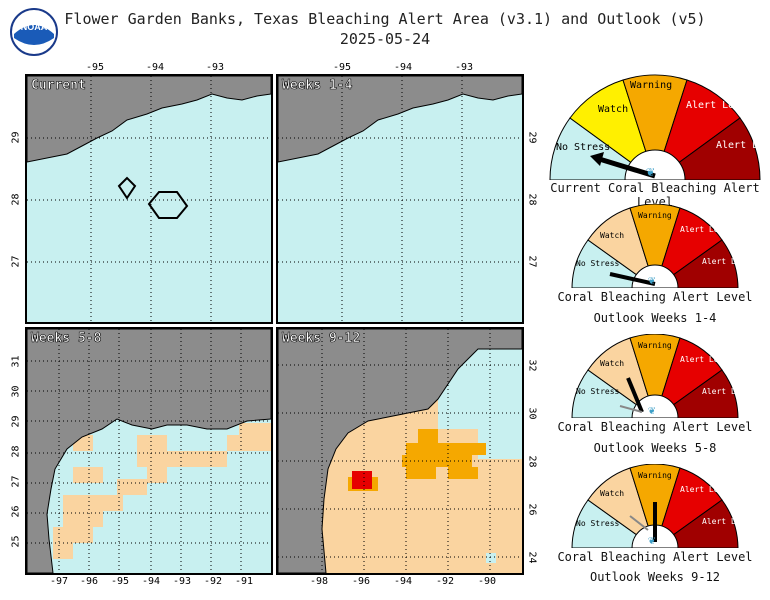 The image size is (770, 600). Describe the element at coordinates (244, 581) in the screenshot. I see `lon-tick: -91` at that location.